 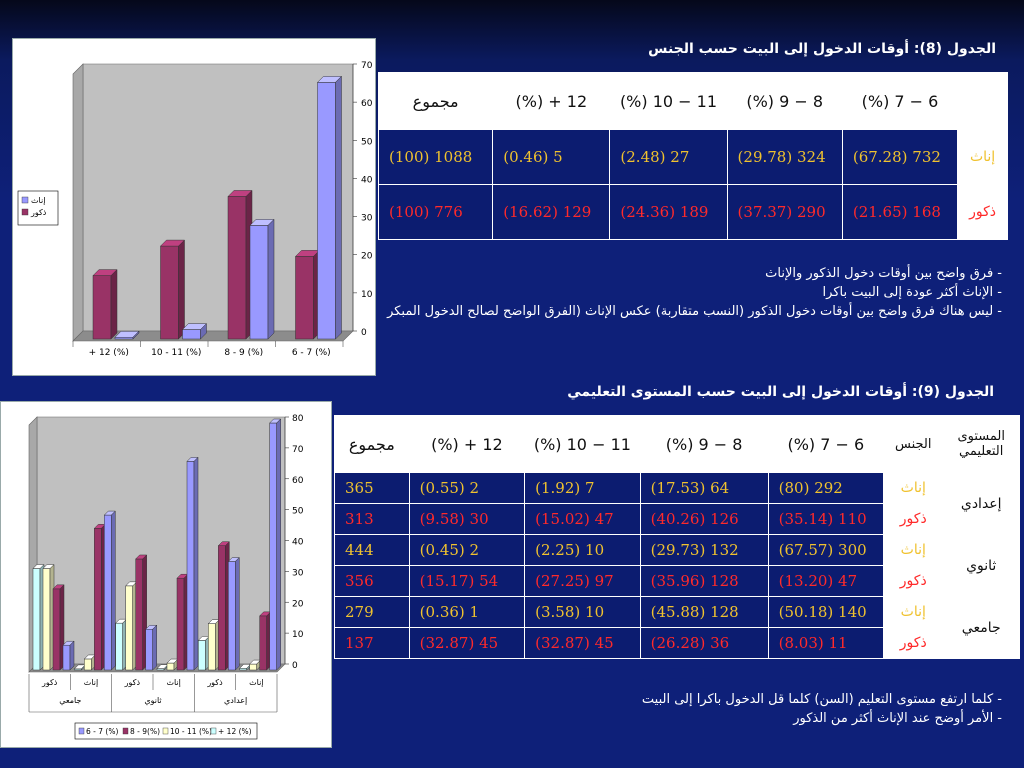 I want to click on table9-cell: 45 (32.87), so click(x=467, y=643).